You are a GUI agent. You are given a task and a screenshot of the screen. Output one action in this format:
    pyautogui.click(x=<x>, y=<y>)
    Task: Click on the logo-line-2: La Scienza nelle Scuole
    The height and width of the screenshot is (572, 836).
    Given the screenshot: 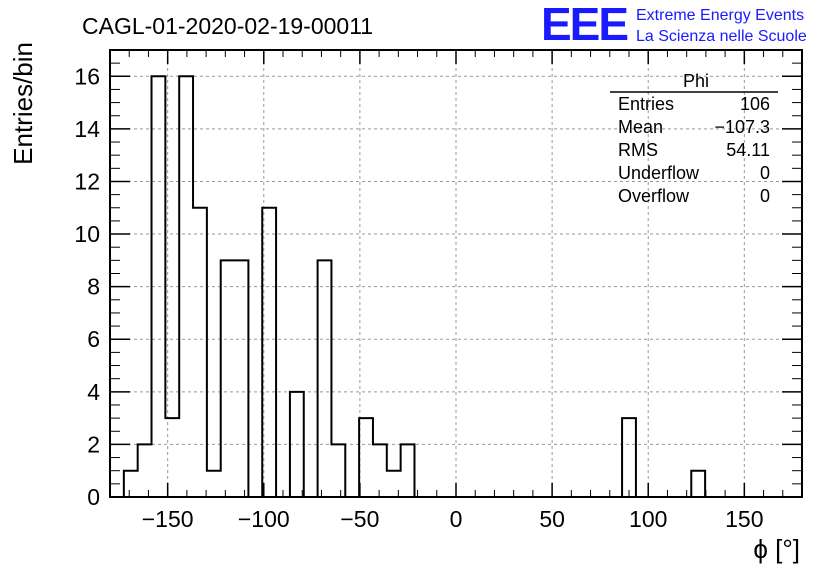 What is the action you would take?
    pyautogui.click(x=721, y=36)
    